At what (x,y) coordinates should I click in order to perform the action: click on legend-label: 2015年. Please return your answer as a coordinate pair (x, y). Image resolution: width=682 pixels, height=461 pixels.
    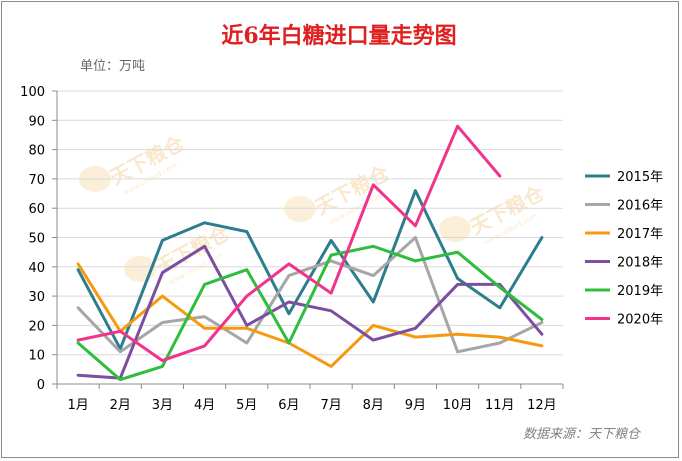
    Looking at the image, I should click on (640, 177).